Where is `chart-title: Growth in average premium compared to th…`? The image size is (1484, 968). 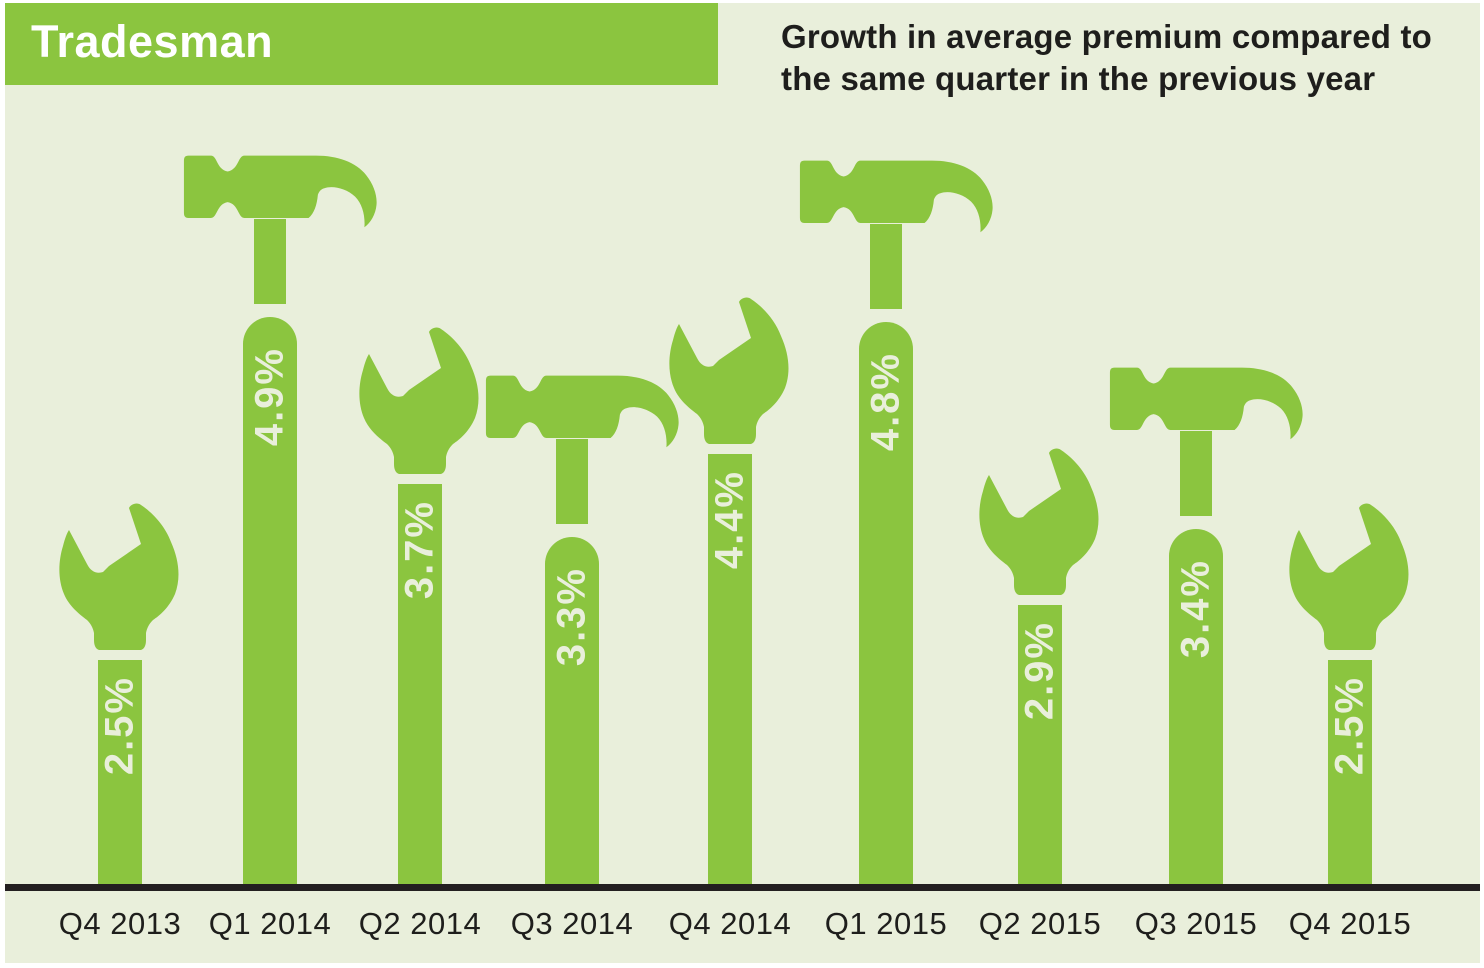
chart-title: Growth in average premium compared to th… is located at coordinates (1111, 58).